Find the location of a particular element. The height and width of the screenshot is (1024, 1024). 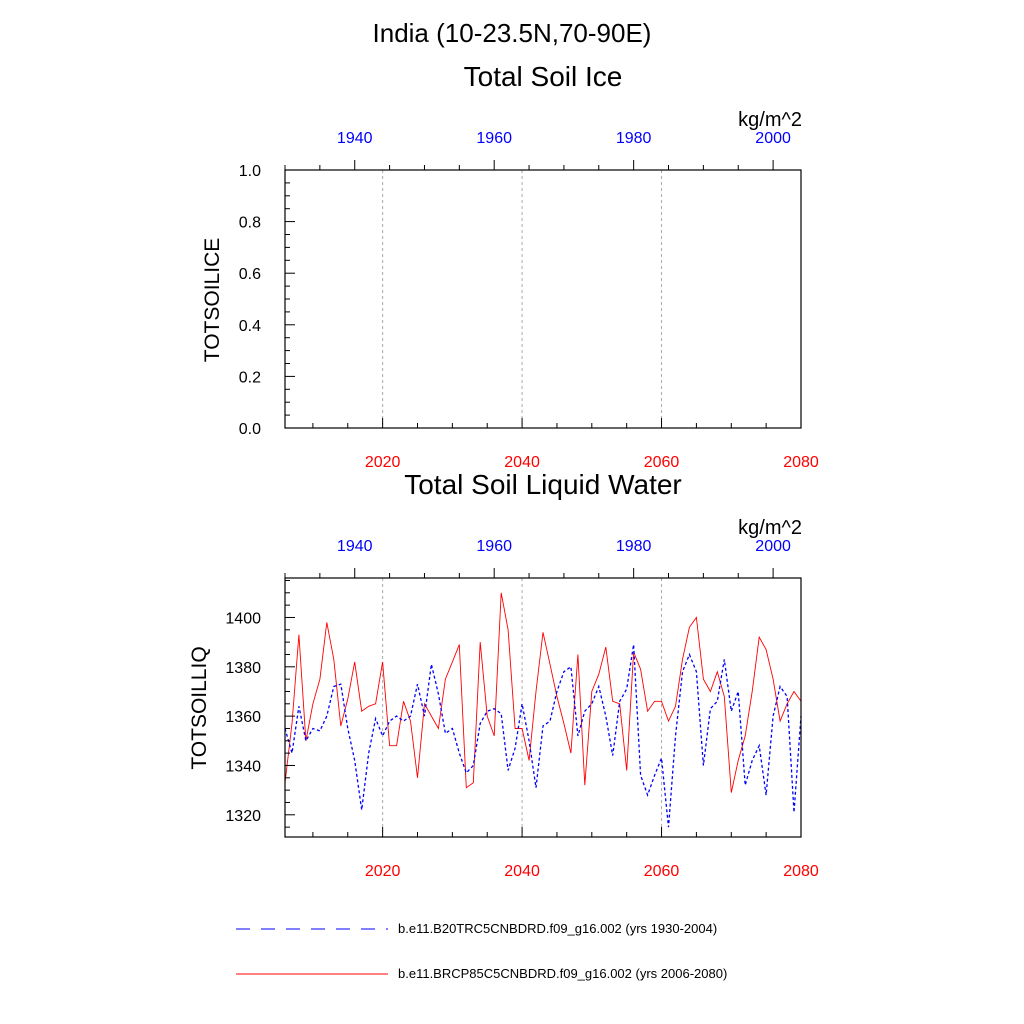

soil-liquid-plot-frame is located at coordinates (543, 707).